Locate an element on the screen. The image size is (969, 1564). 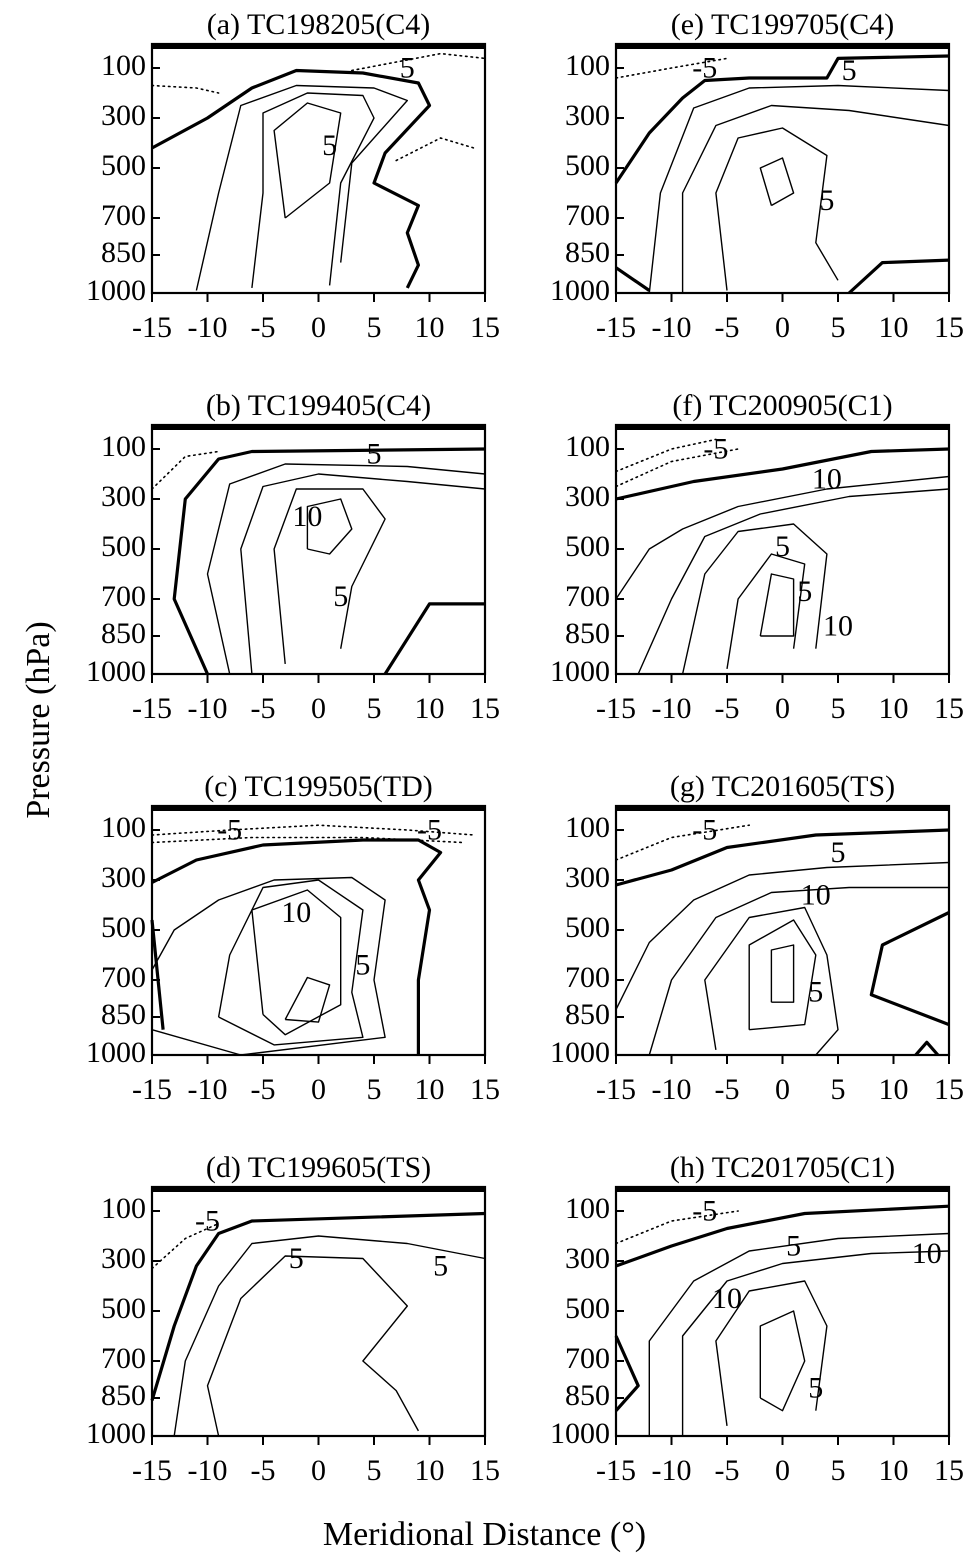
x-axis-title: Meridional Distance (°) is located at coordinates (484, 1534).